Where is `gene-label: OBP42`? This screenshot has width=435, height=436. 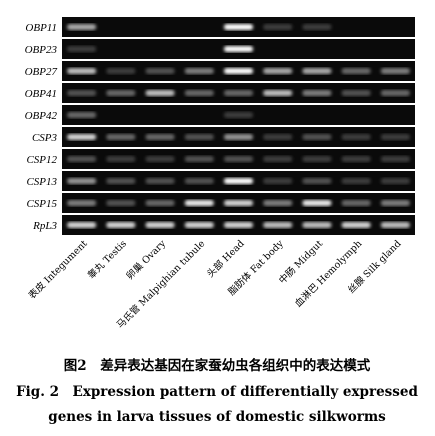 gene-label: OBP42 is located at coordinates (41, 116).